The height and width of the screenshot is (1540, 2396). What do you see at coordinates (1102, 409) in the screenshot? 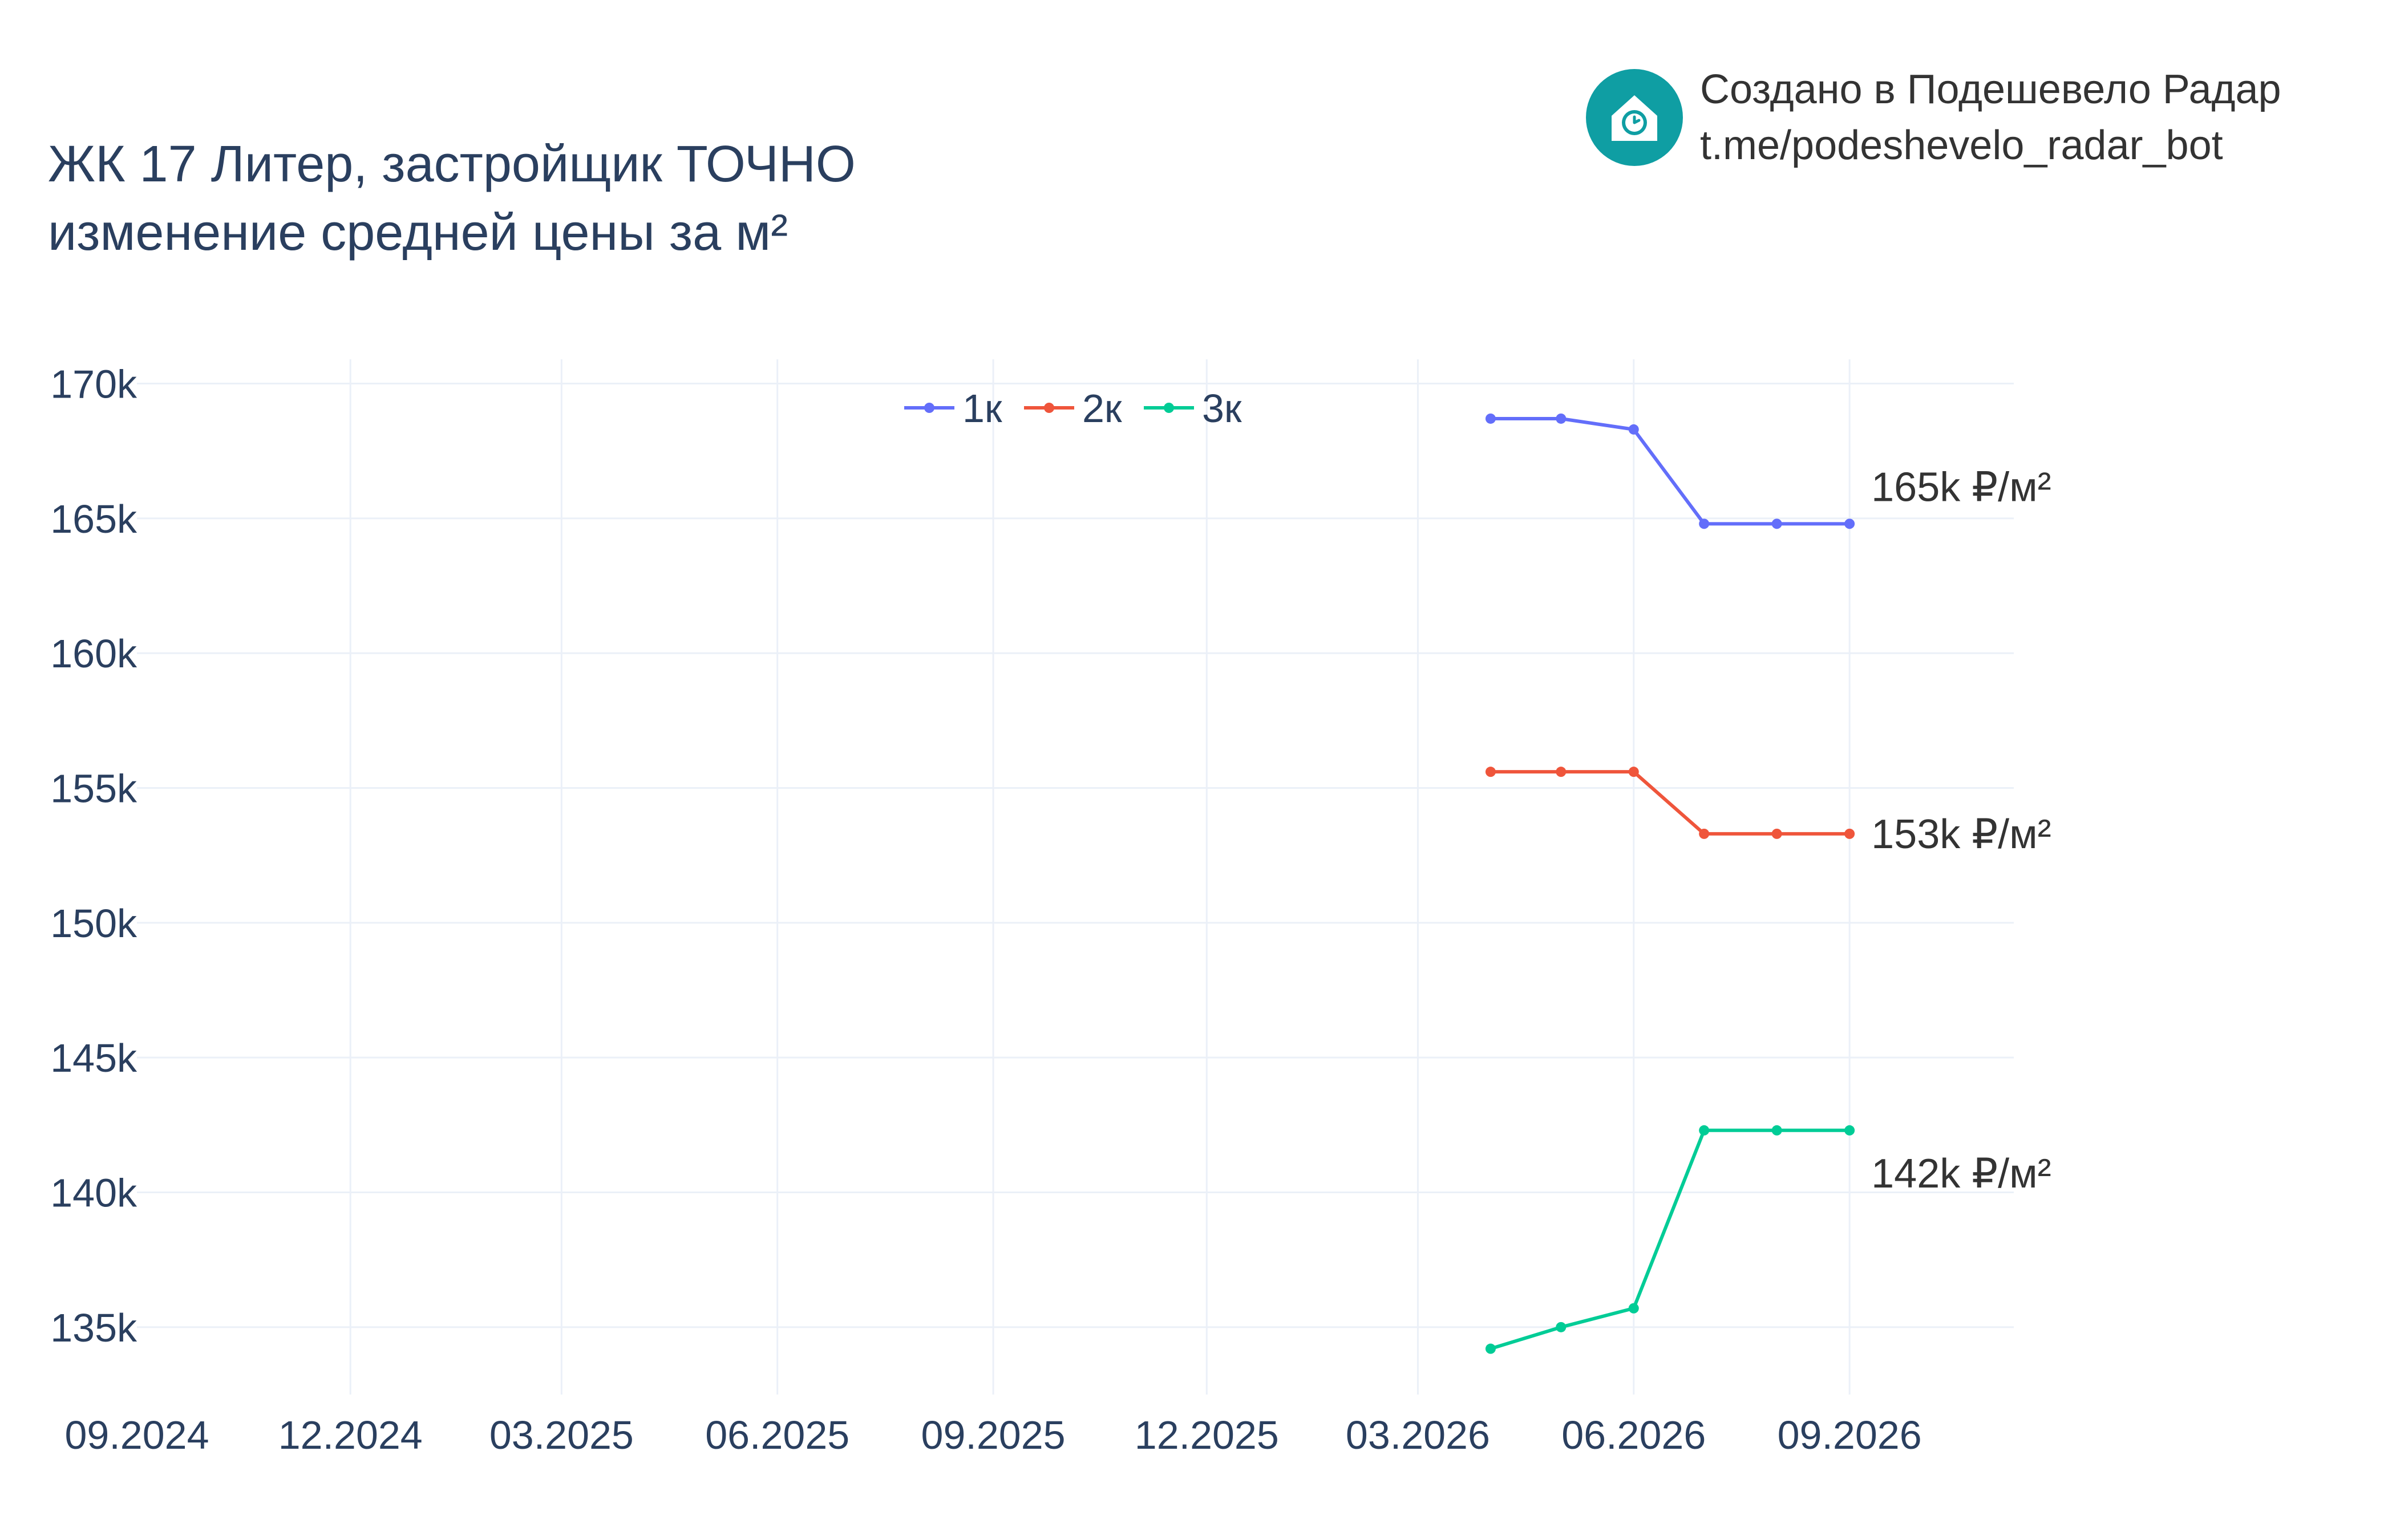
I see `legend-label: 2к` at bounding box center [1102, 409].